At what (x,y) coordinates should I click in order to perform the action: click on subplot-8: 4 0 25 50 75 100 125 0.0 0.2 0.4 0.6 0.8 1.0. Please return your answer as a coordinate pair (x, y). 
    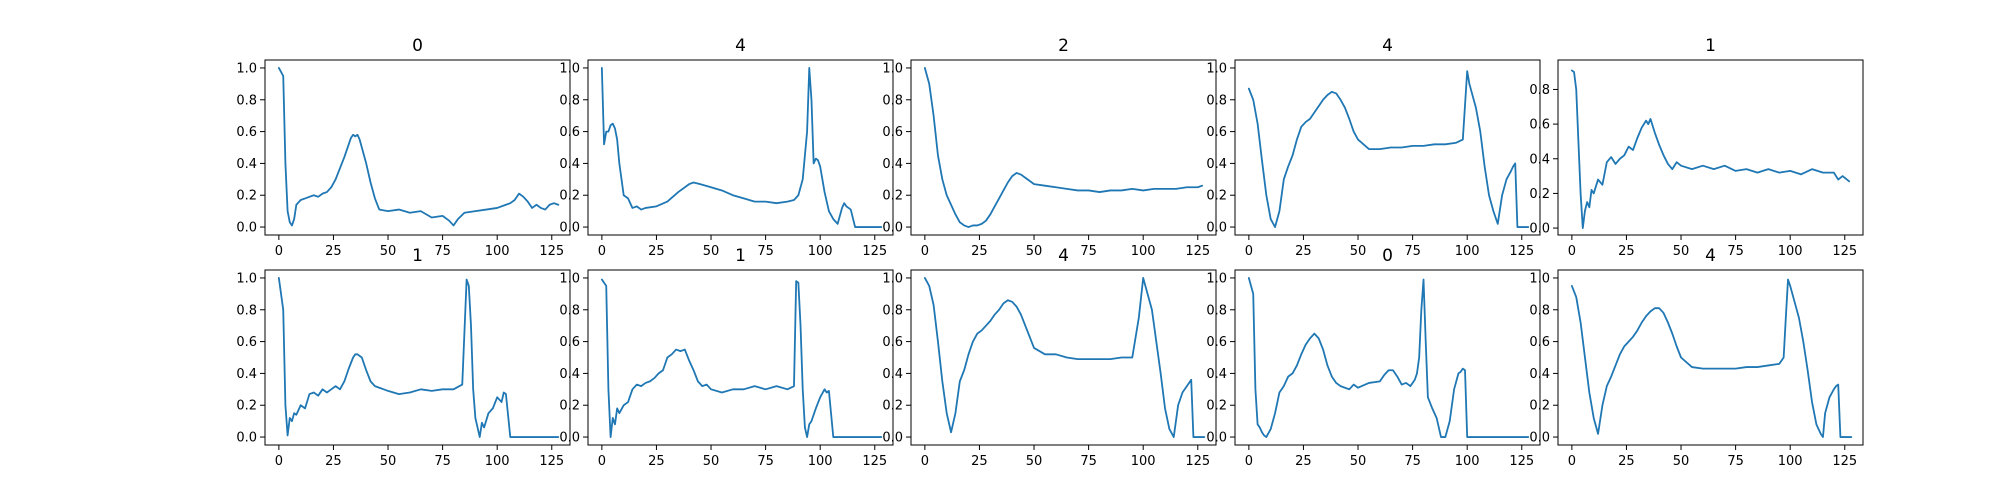
    Looking at the image, I should click on (1049, 357).